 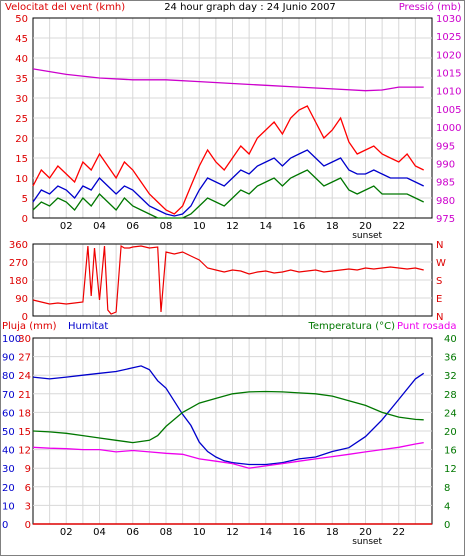 I want to click on wind-y-tick-label: 50, so click(x=21, y=19).